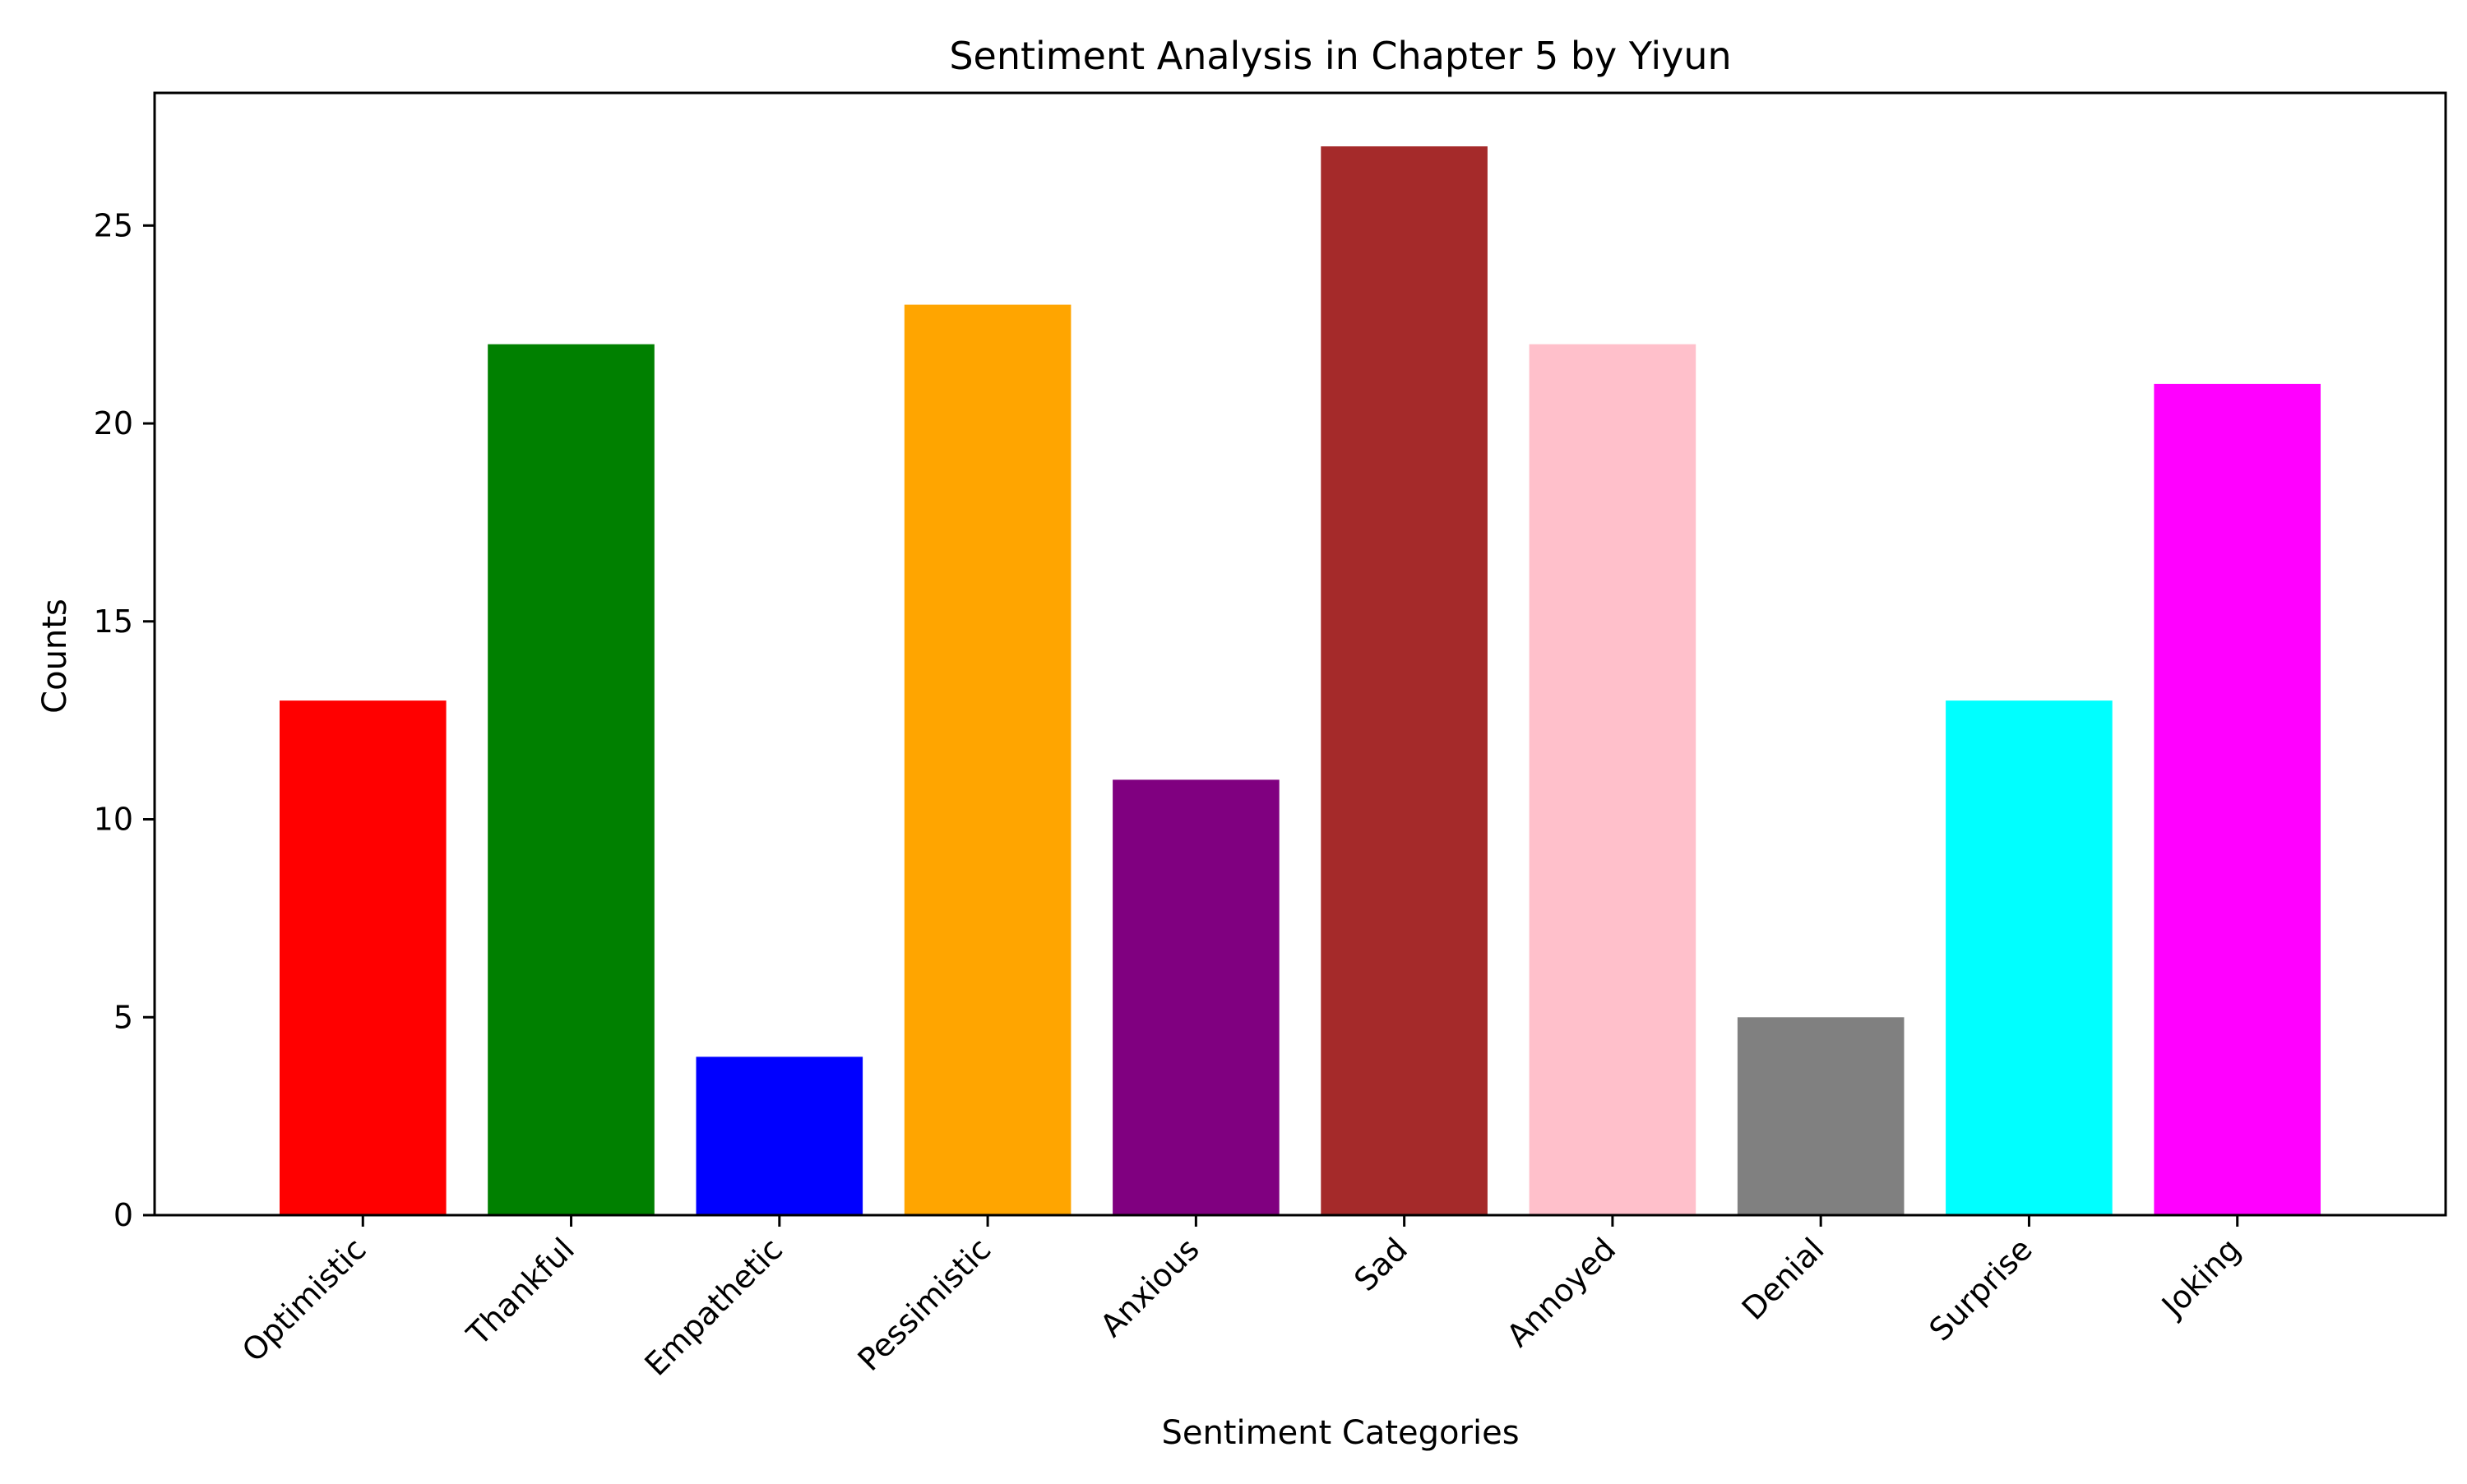 This screenshot has height=1484, width=2467. What do you see at coordinates (571, 780) in the screenshot?
I see `bar-thankful` at bounding box center [571, 780].